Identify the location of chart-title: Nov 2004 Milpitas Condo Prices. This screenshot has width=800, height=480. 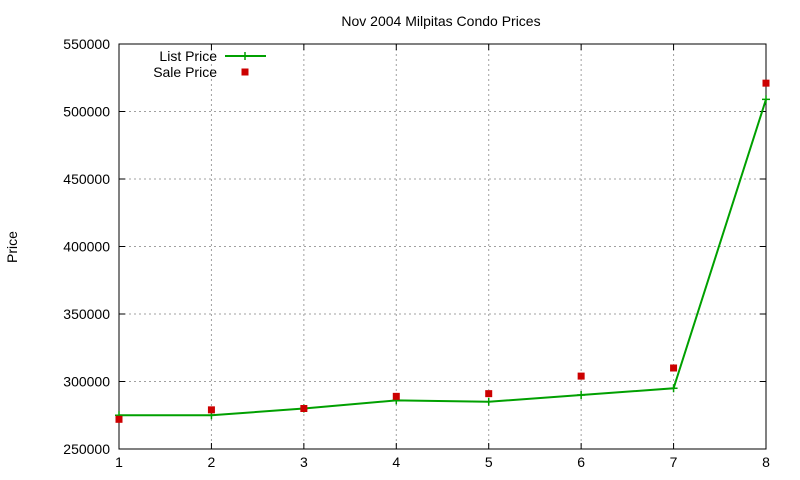
(440, 21).